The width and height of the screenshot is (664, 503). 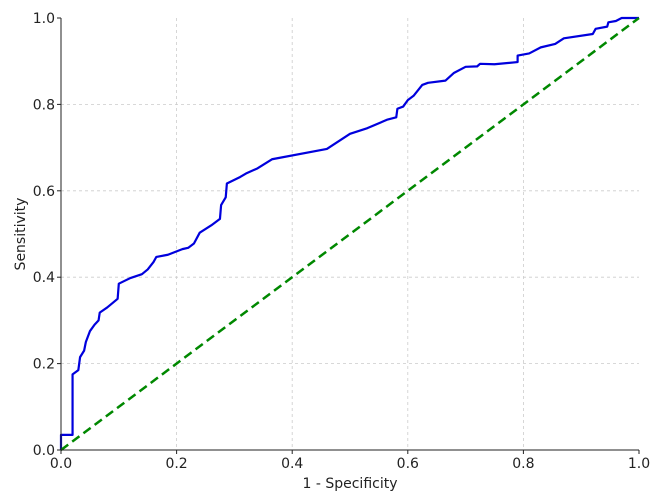 I want to click on y-axis-title: Sensitivity, so click(x=21, y=234).